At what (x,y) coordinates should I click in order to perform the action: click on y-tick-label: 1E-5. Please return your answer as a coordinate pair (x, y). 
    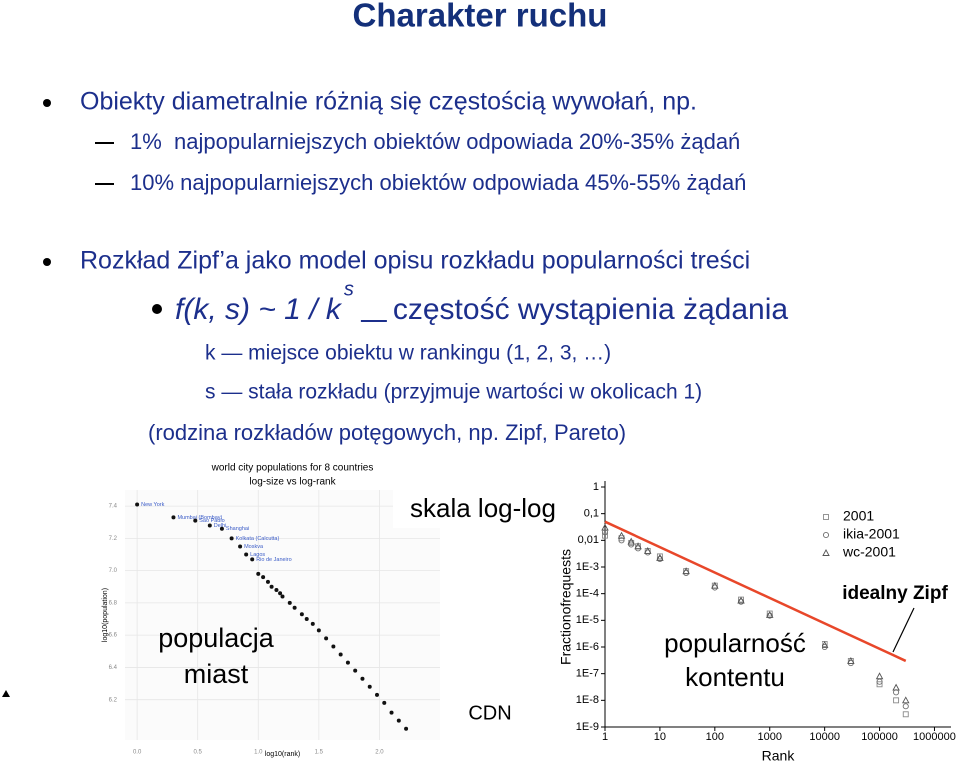
    Looking at the image, I should click on (587, 620).